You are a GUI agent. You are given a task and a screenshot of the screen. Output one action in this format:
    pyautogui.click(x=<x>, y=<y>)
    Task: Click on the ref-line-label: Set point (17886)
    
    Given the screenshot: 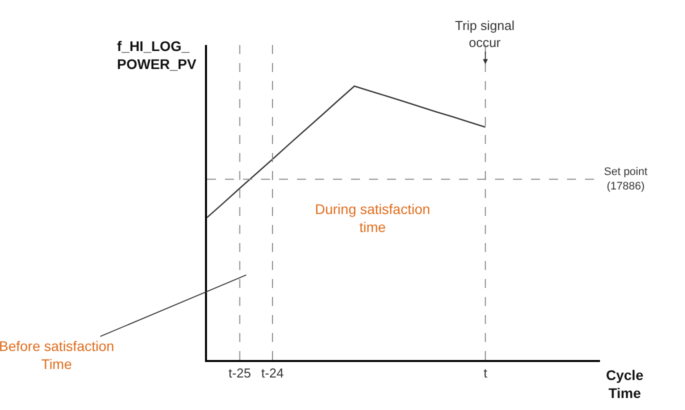 What is the action you would take?
    pyautogui.click(x=626, y=179)
    